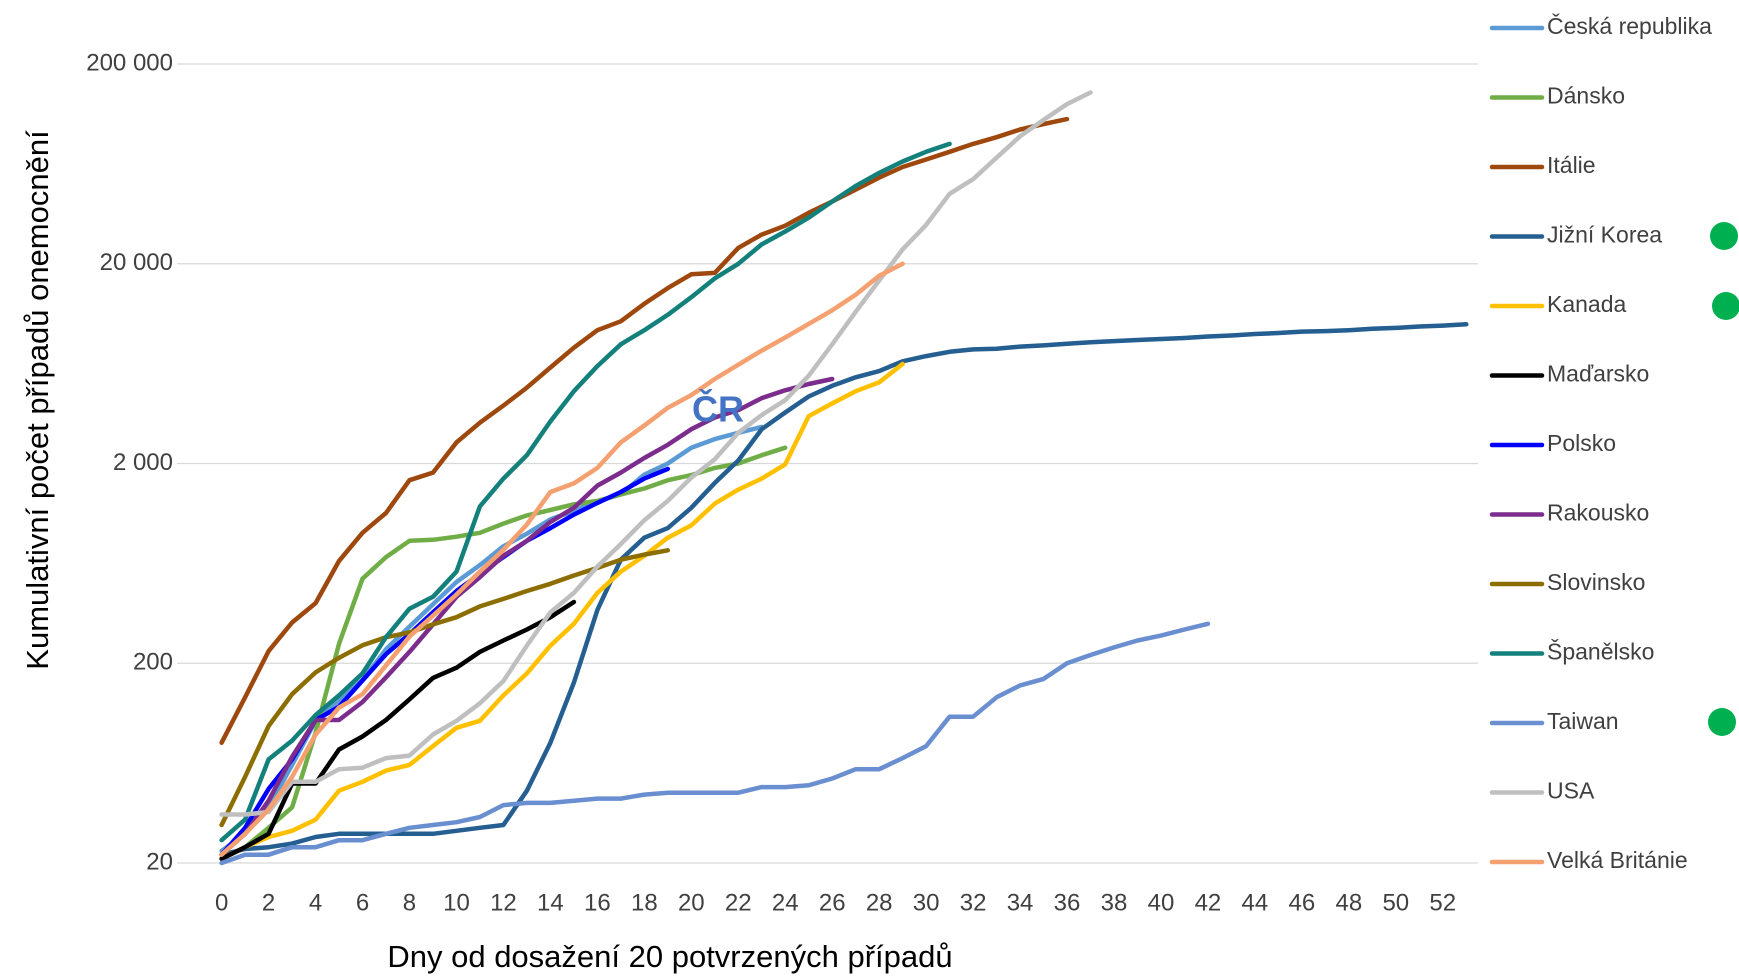 The width and height of the screenshot is (1739, 979). Describe the element at coordinates (669, 956) in the screenshot. I see `x-axis-title: Dny od dosažení 20 potvrzených případů` at that location.